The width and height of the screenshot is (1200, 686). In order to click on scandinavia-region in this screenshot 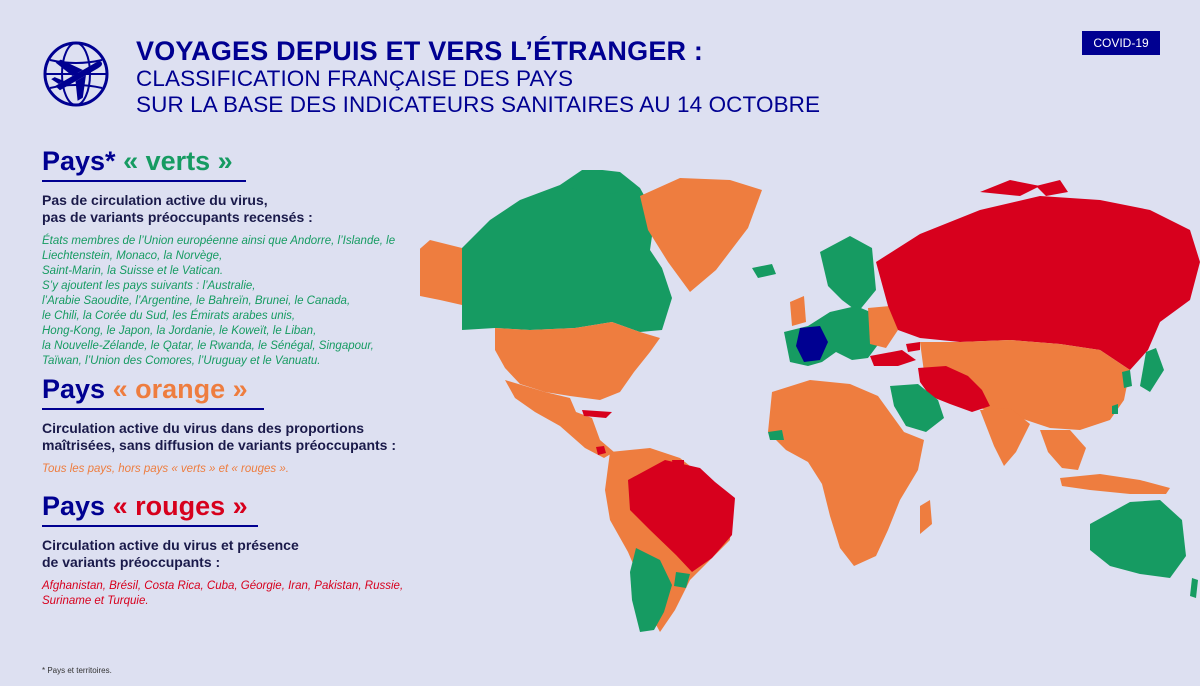, I will do `click(848, 274)`.